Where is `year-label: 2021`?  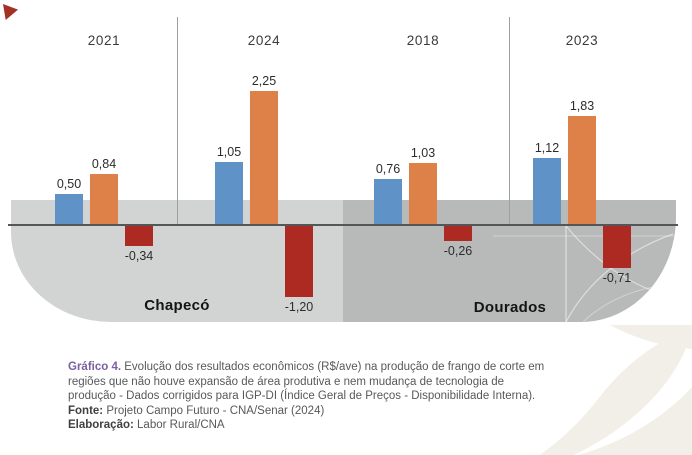
year-label: 2021 is located at coordinates (104, 40).